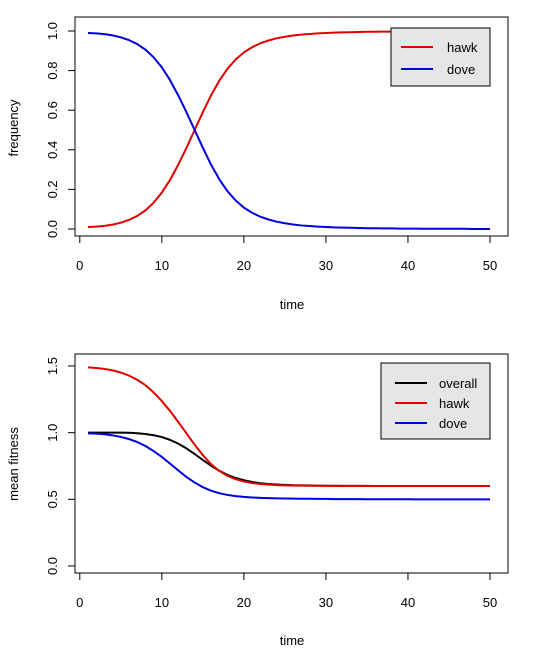 The height and width of the screenshot is (669, 548). I want to click on y-tick-label: 0.5, so click(52, 499).